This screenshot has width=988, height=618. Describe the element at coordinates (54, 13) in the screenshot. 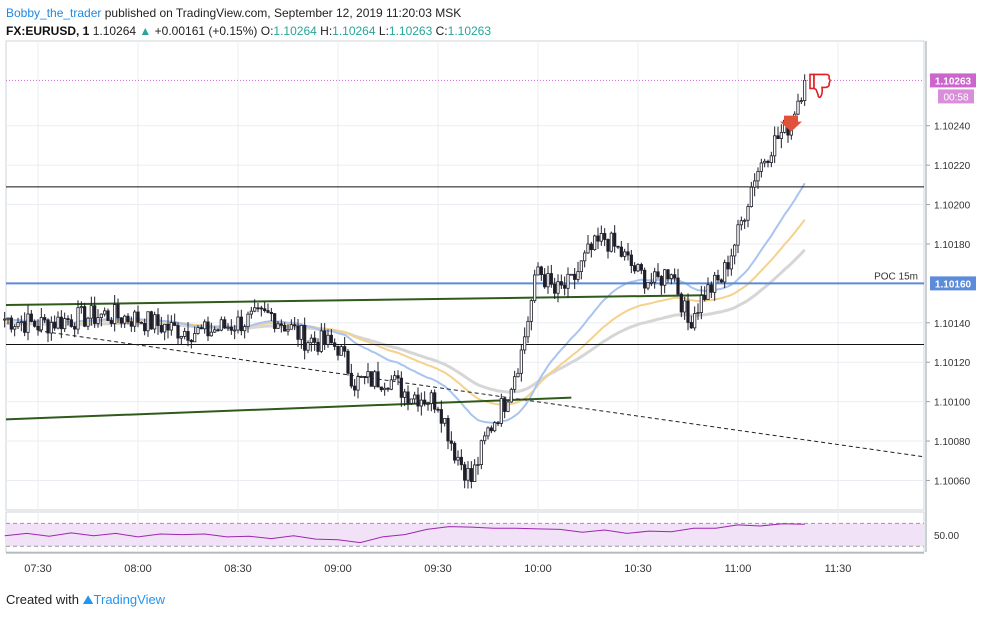

I see `author-link: Bobby_the_trader` at that location.